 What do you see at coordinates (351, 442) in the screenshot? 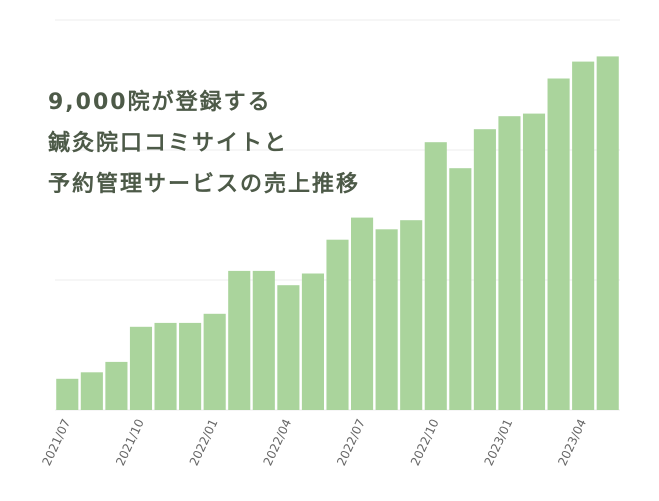
I see `x-tick-label: 2022/07` at bounding box center [351, 442].